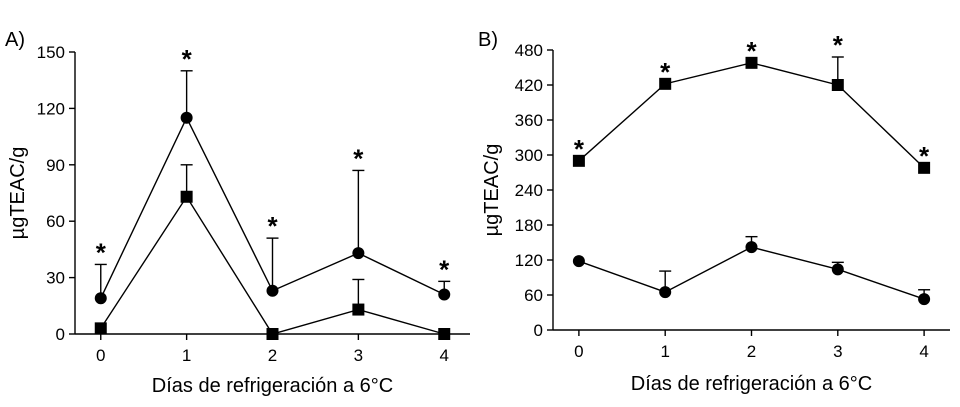 This screenshot has height=407, width=960. I want to click on panel-label: A), so click(15, 40).